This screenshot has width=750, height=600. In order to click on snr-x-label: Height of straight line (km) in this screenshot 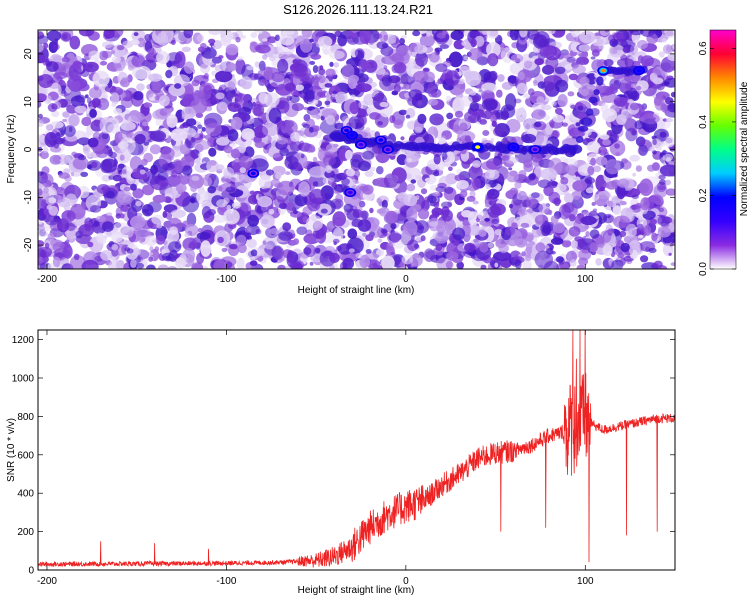, I will do `click(356, 590)`.